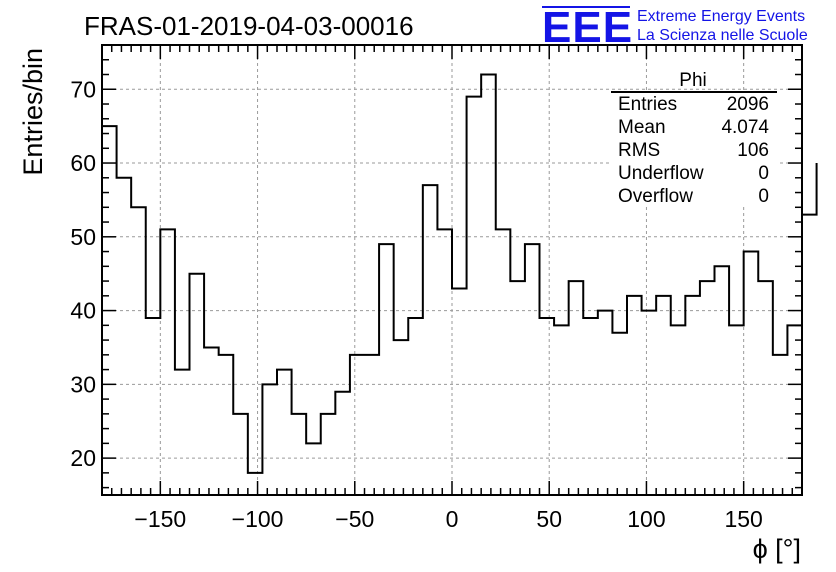  I want to click on x-tick-label: −150, so click(160, 519).